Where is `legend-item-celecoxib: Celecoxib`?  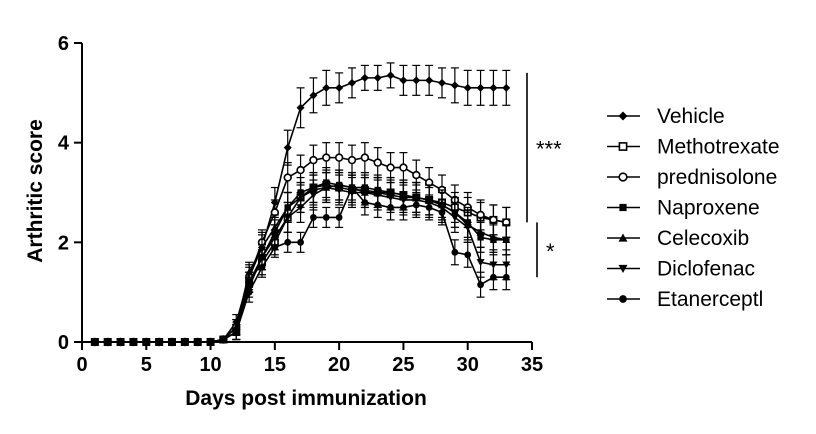
legend-item-celecoxib: Celecoxib is located at coordinates (678, 238).